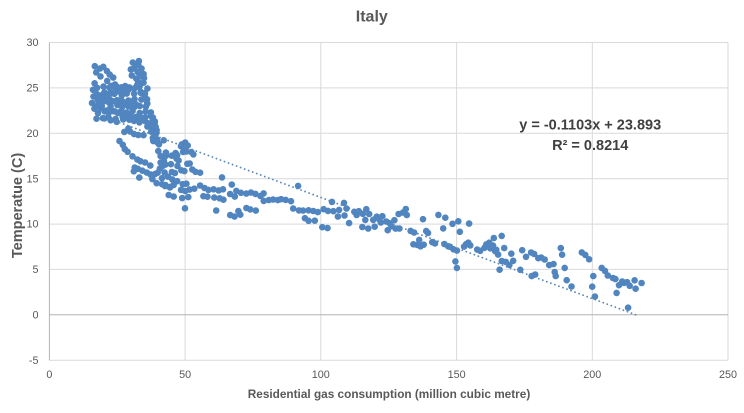 The image size is (744, 413). Describe the element at coordinates (32, 89) in the screenshot. I see `svg-text: 25` at that location.